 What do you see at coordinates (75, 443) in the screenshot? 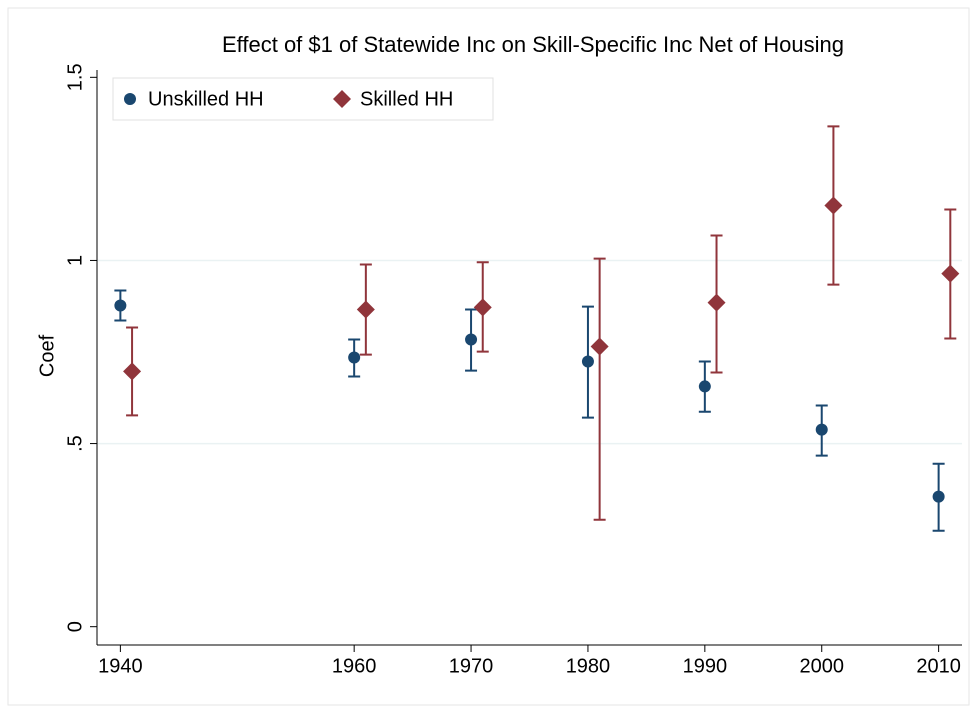
I see `y-tick-label: .5` at bounding box center [75, 443].